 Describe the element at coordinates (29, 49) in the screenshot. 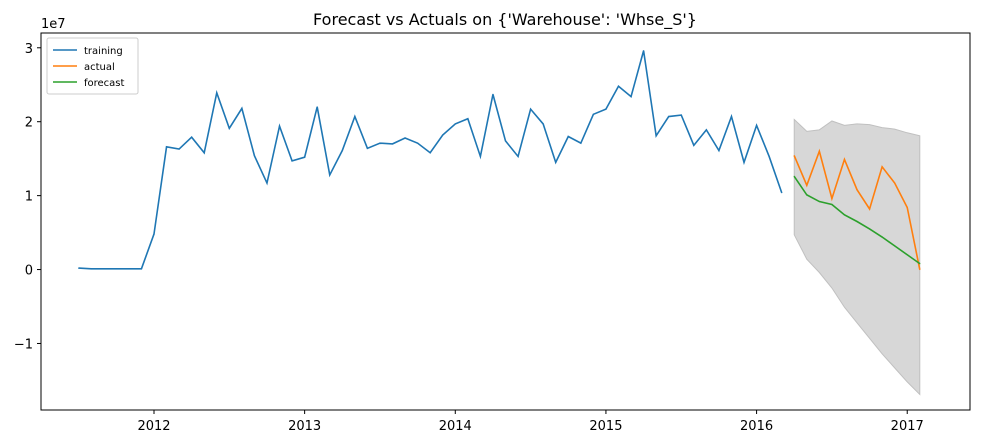

I see `y-tick-label: 3` at that location.